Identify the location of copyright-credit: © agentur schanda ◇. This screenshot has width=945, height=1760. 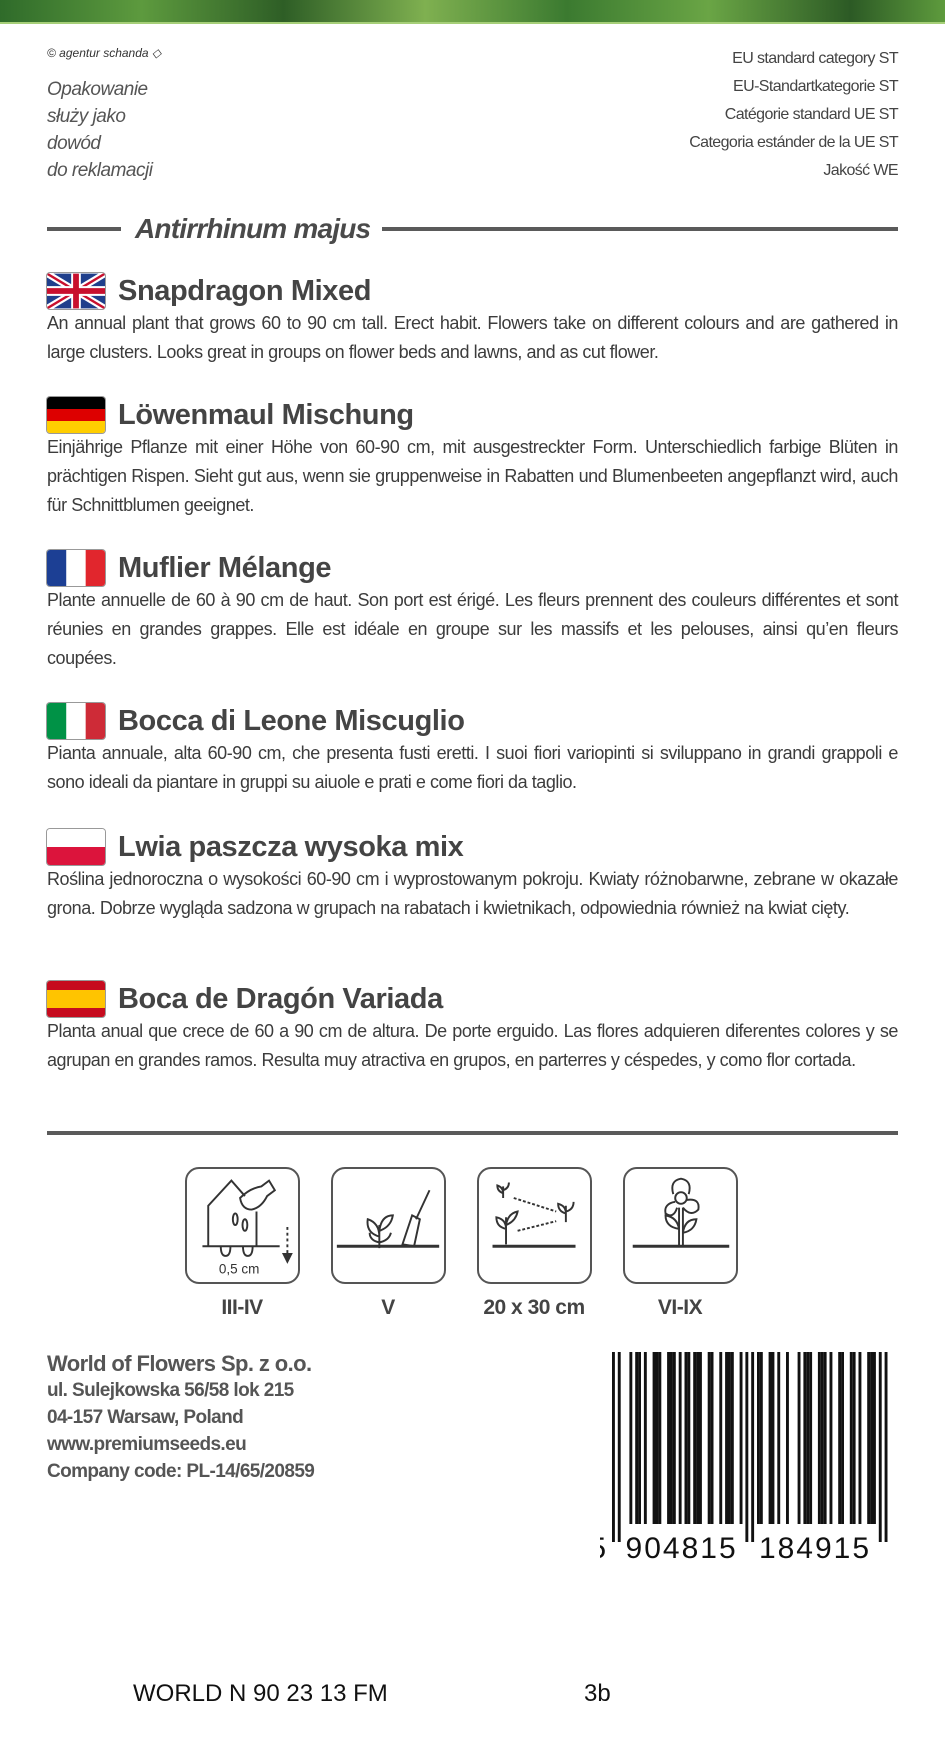
(104, 53).